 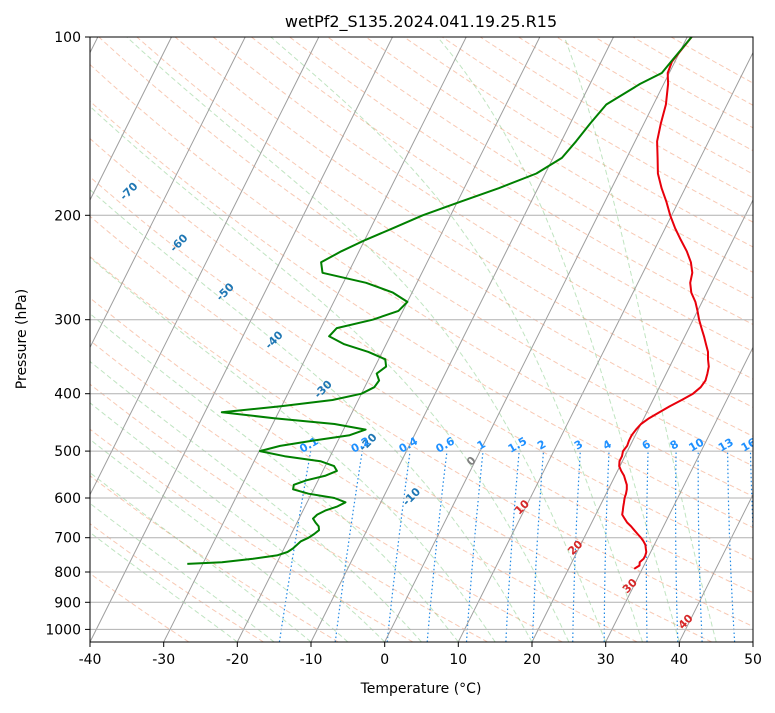 I want to click on y-tick-label: 700, so click(x=67, y=539).